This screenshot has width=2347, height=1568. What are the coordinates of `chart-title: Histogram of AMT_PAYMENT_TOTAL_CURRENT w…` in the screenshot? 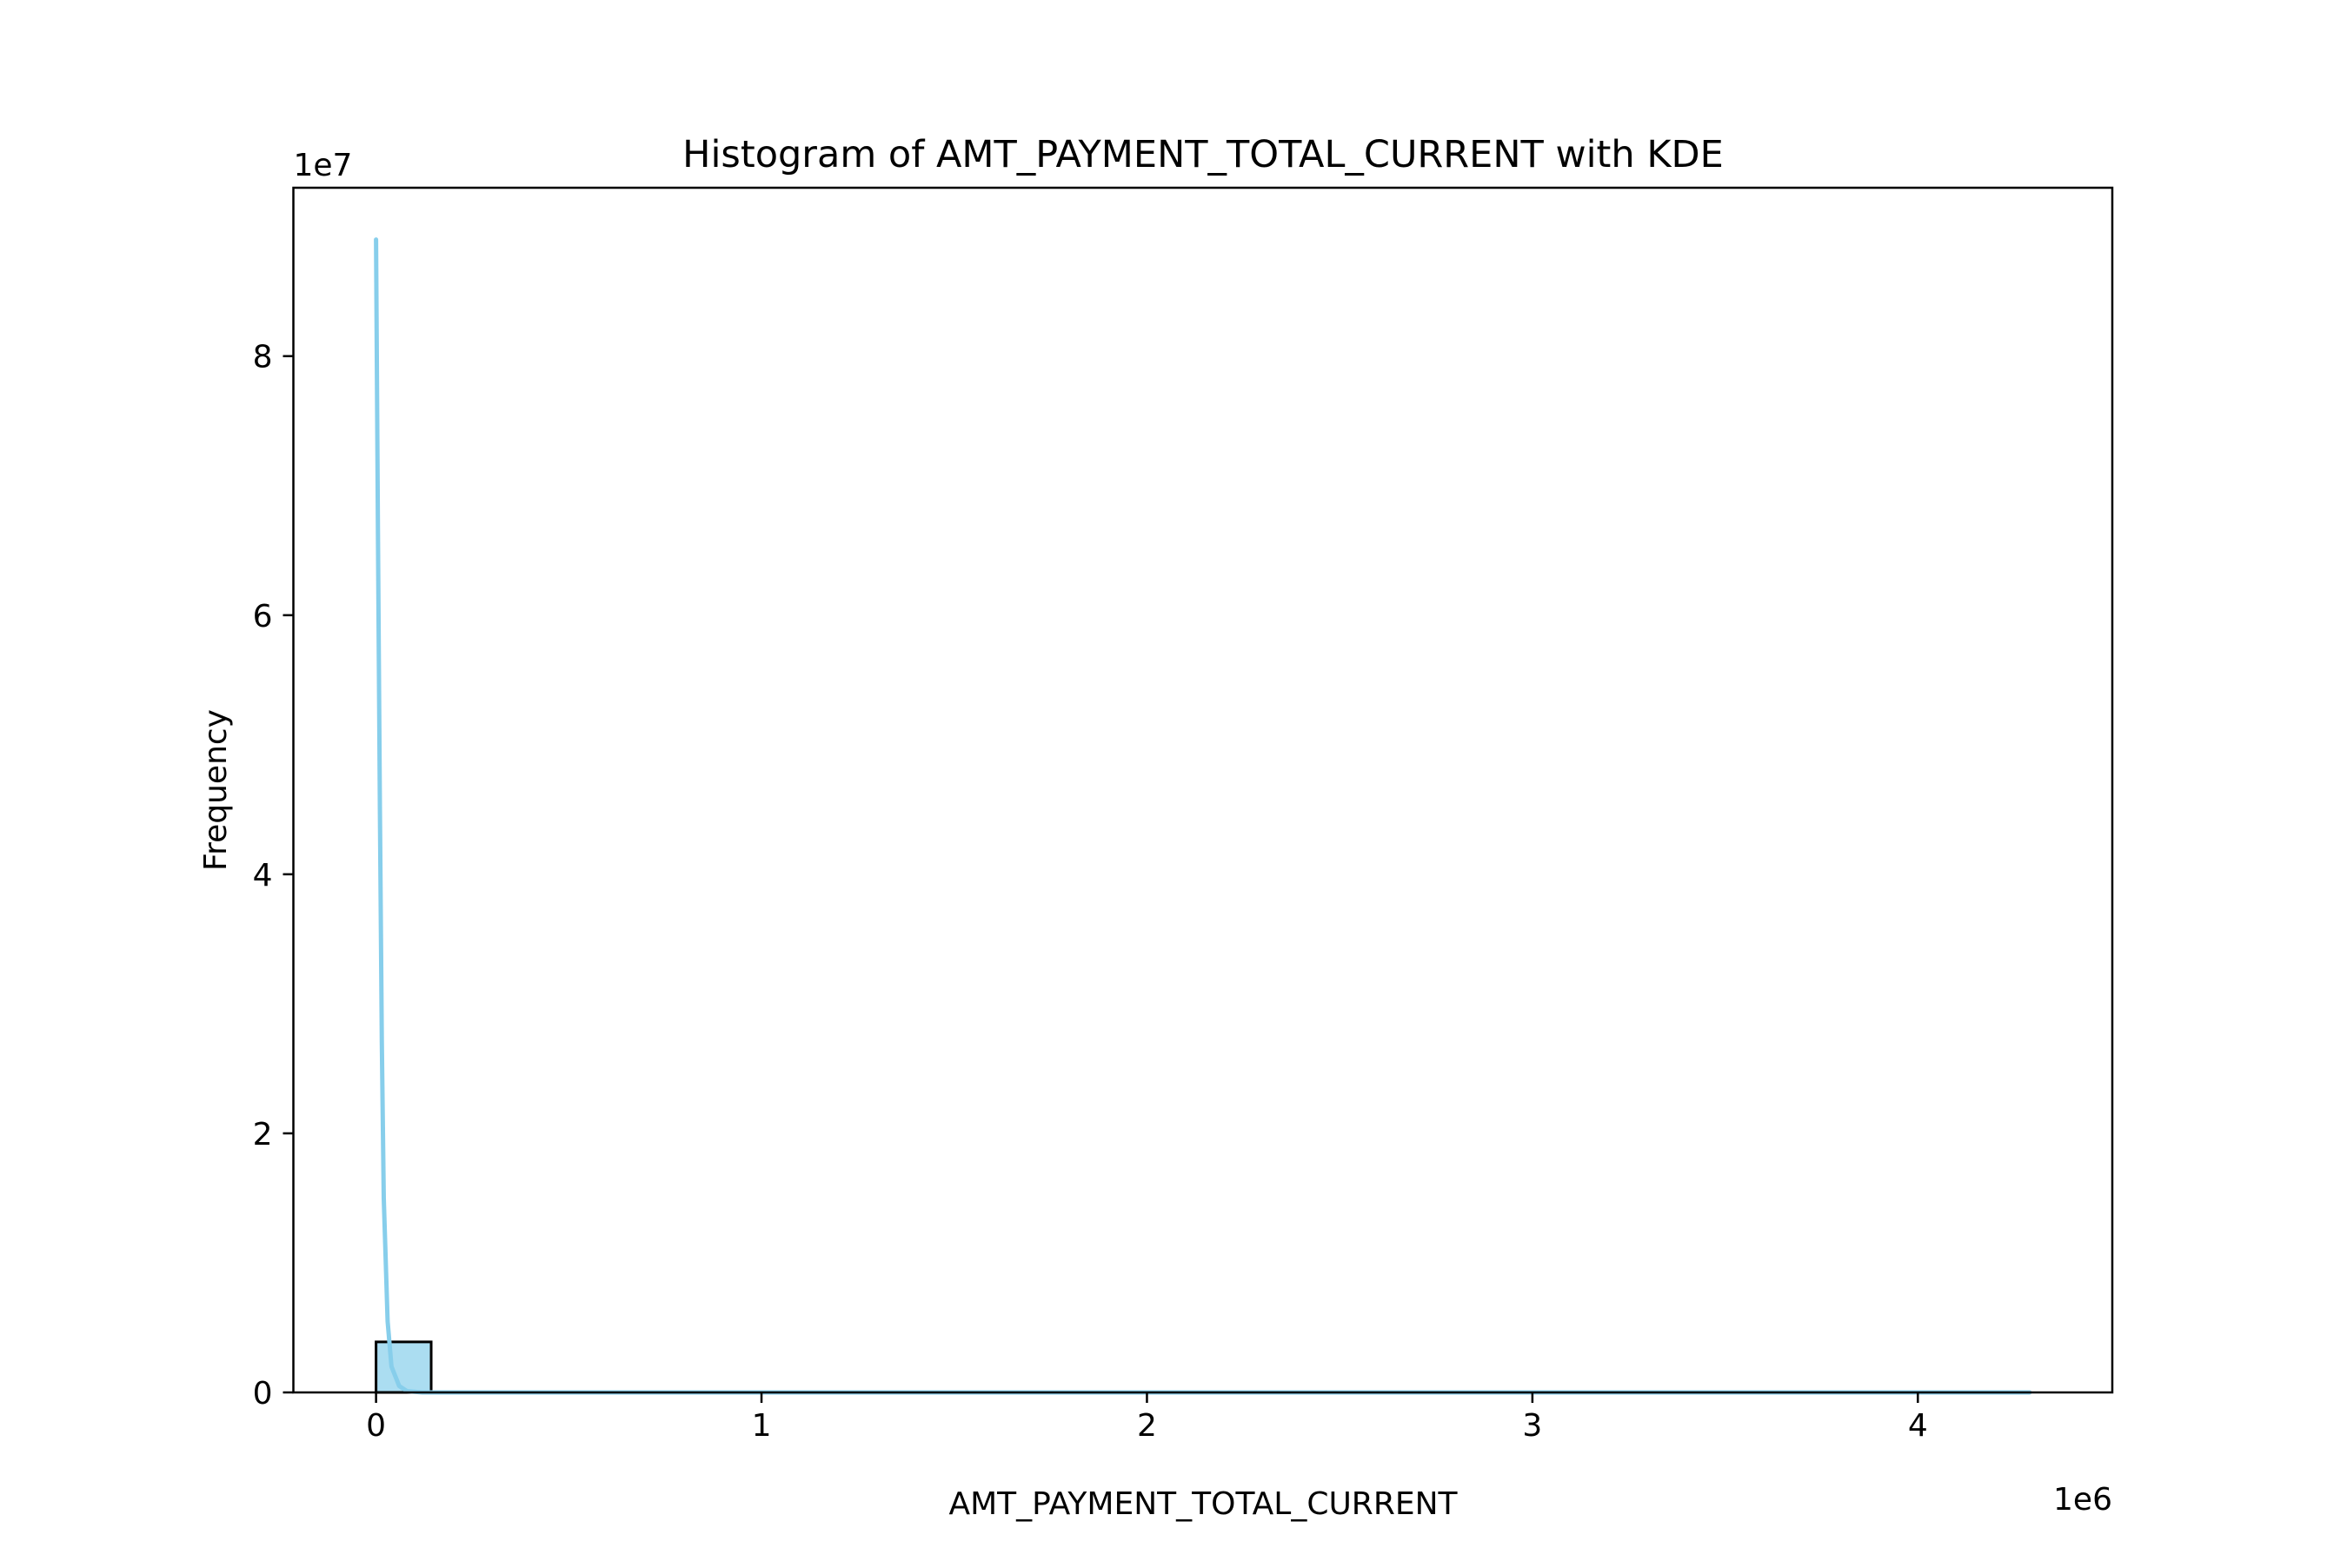 It's located at (1203, 154).